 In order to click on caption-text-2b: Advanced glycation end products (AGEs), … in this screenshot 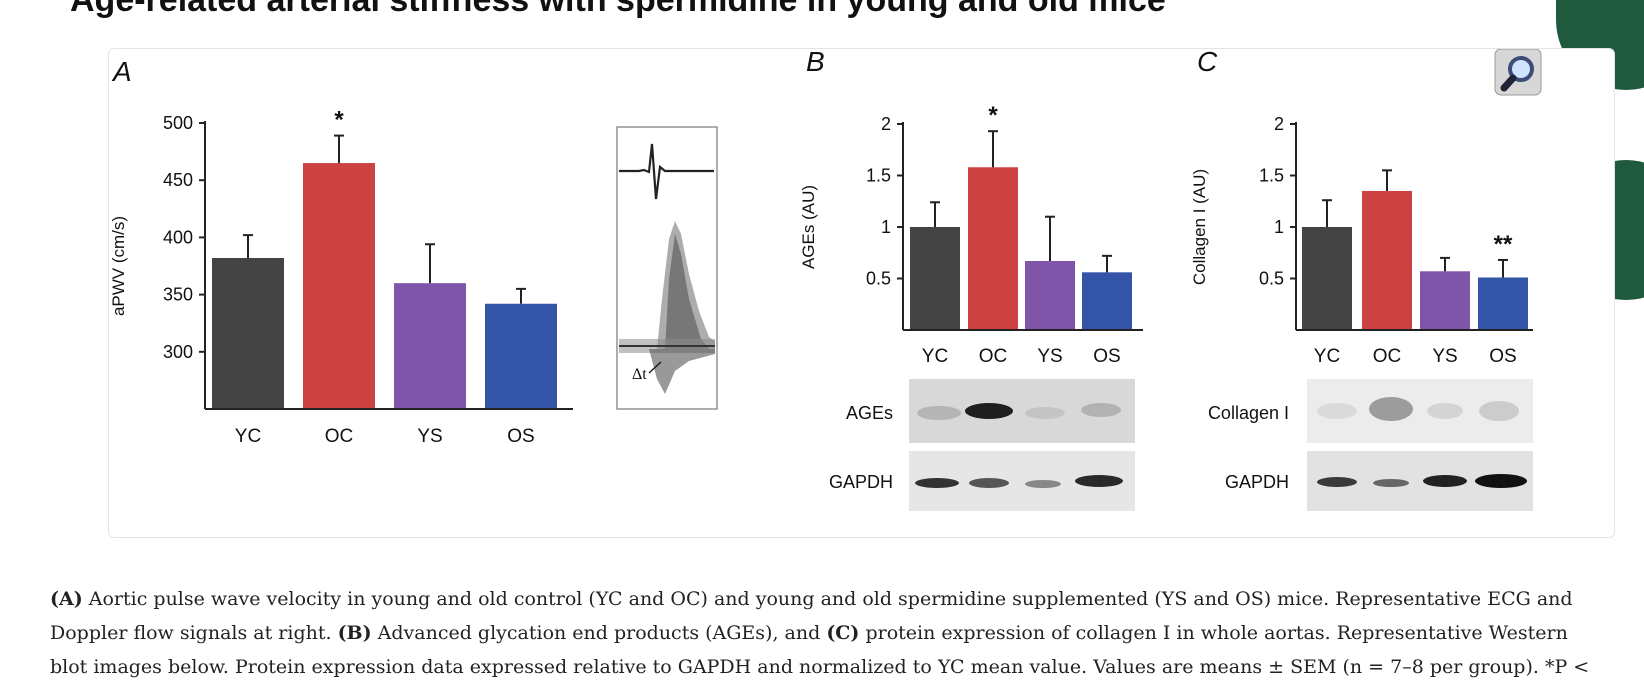, I will do `click(599, 633)`.